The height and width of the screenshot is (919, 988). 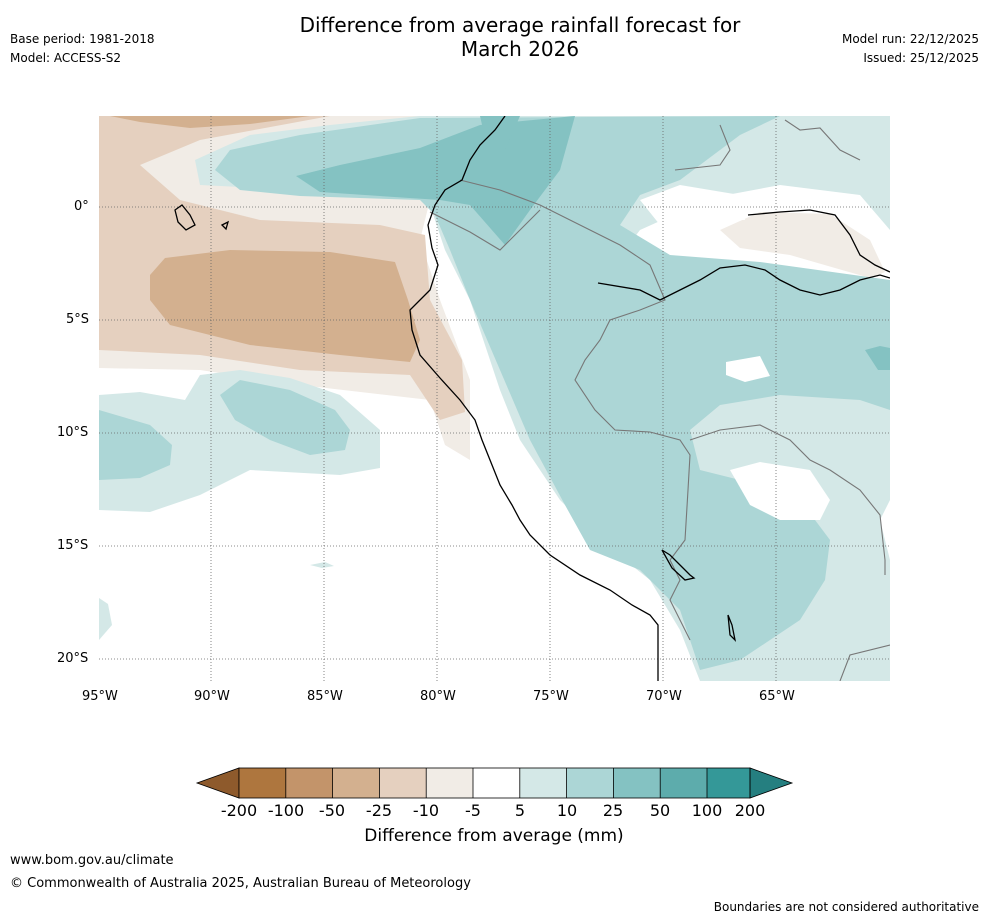 I want to click on colorbar-tick-label: 200, so click(x=750, y=810).